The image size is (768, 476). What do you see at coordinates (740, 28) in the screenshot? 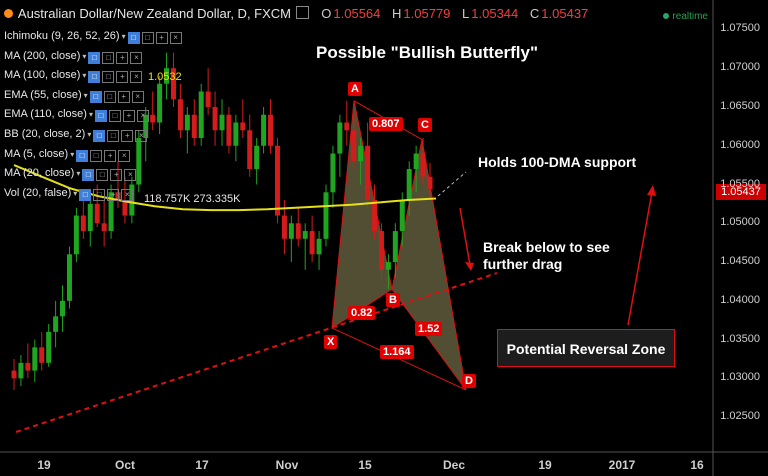
I see `y-tick-label: 1.07500` at bounding box center [740, 28].